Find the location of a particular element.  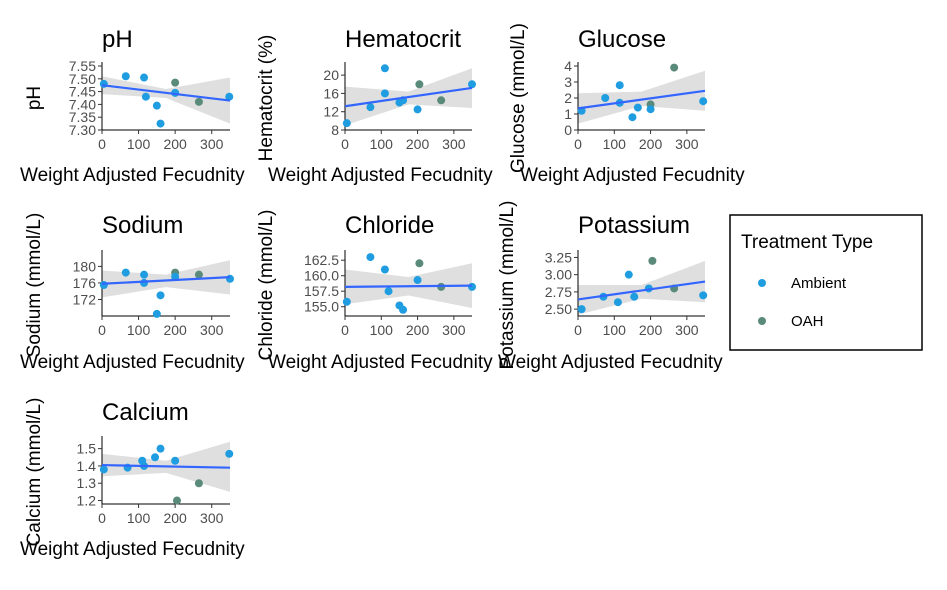

y-tick-label: 180 is located at coordinates (85, 266).